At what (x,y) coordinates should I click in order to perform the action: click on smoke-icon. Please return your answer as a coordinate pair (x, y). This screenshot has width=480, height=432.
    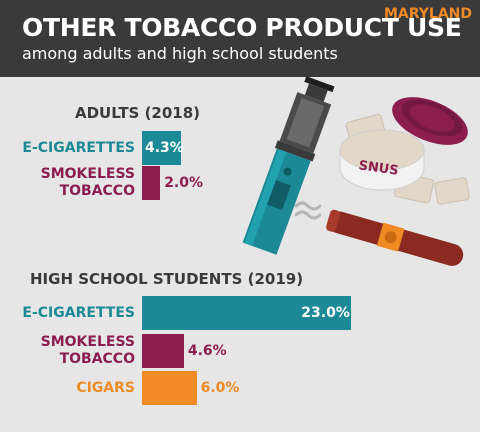
    Looking at the image, I should click on (308, 210).